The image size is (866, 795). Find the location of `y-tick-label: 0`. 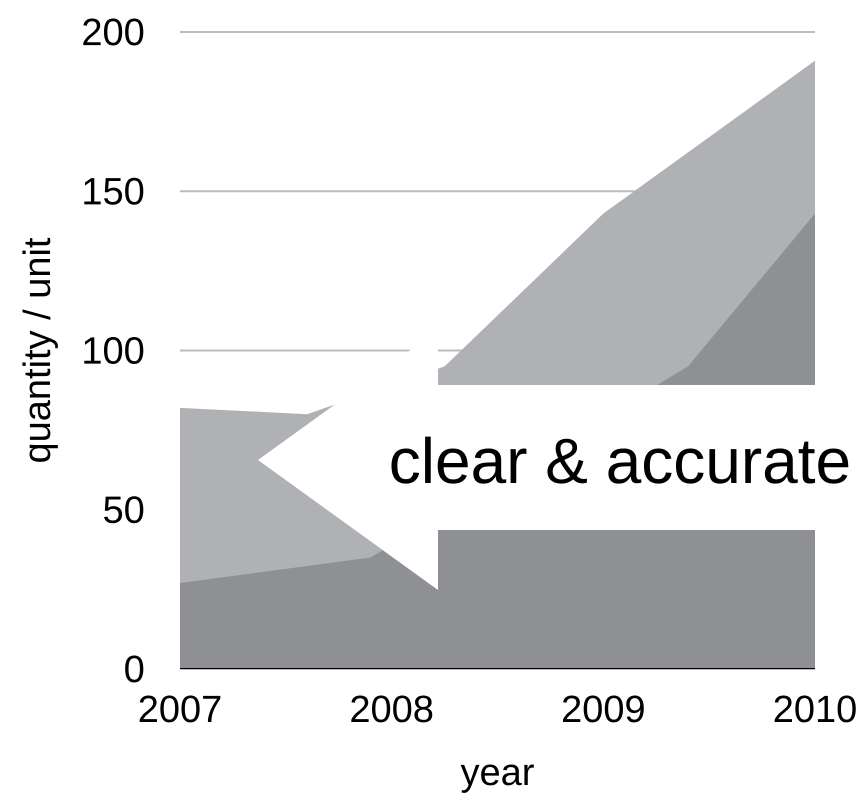

y-tick-label: 0 is located at coordinates (134, 669).